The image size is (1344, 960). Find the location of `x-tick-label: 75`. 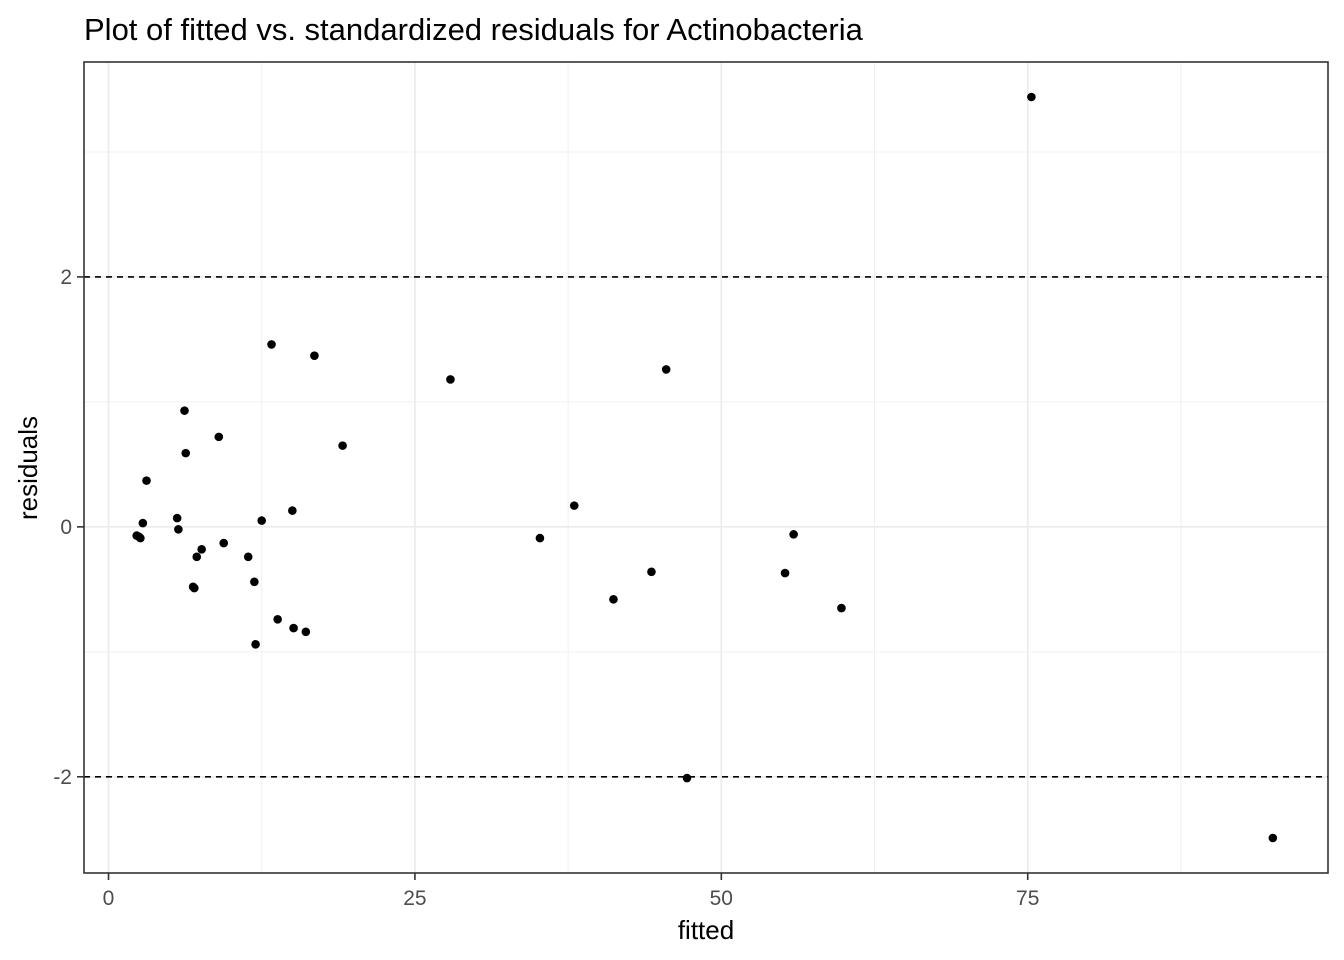

x-tick-label: 75 is located at coordinates (1027, 898).